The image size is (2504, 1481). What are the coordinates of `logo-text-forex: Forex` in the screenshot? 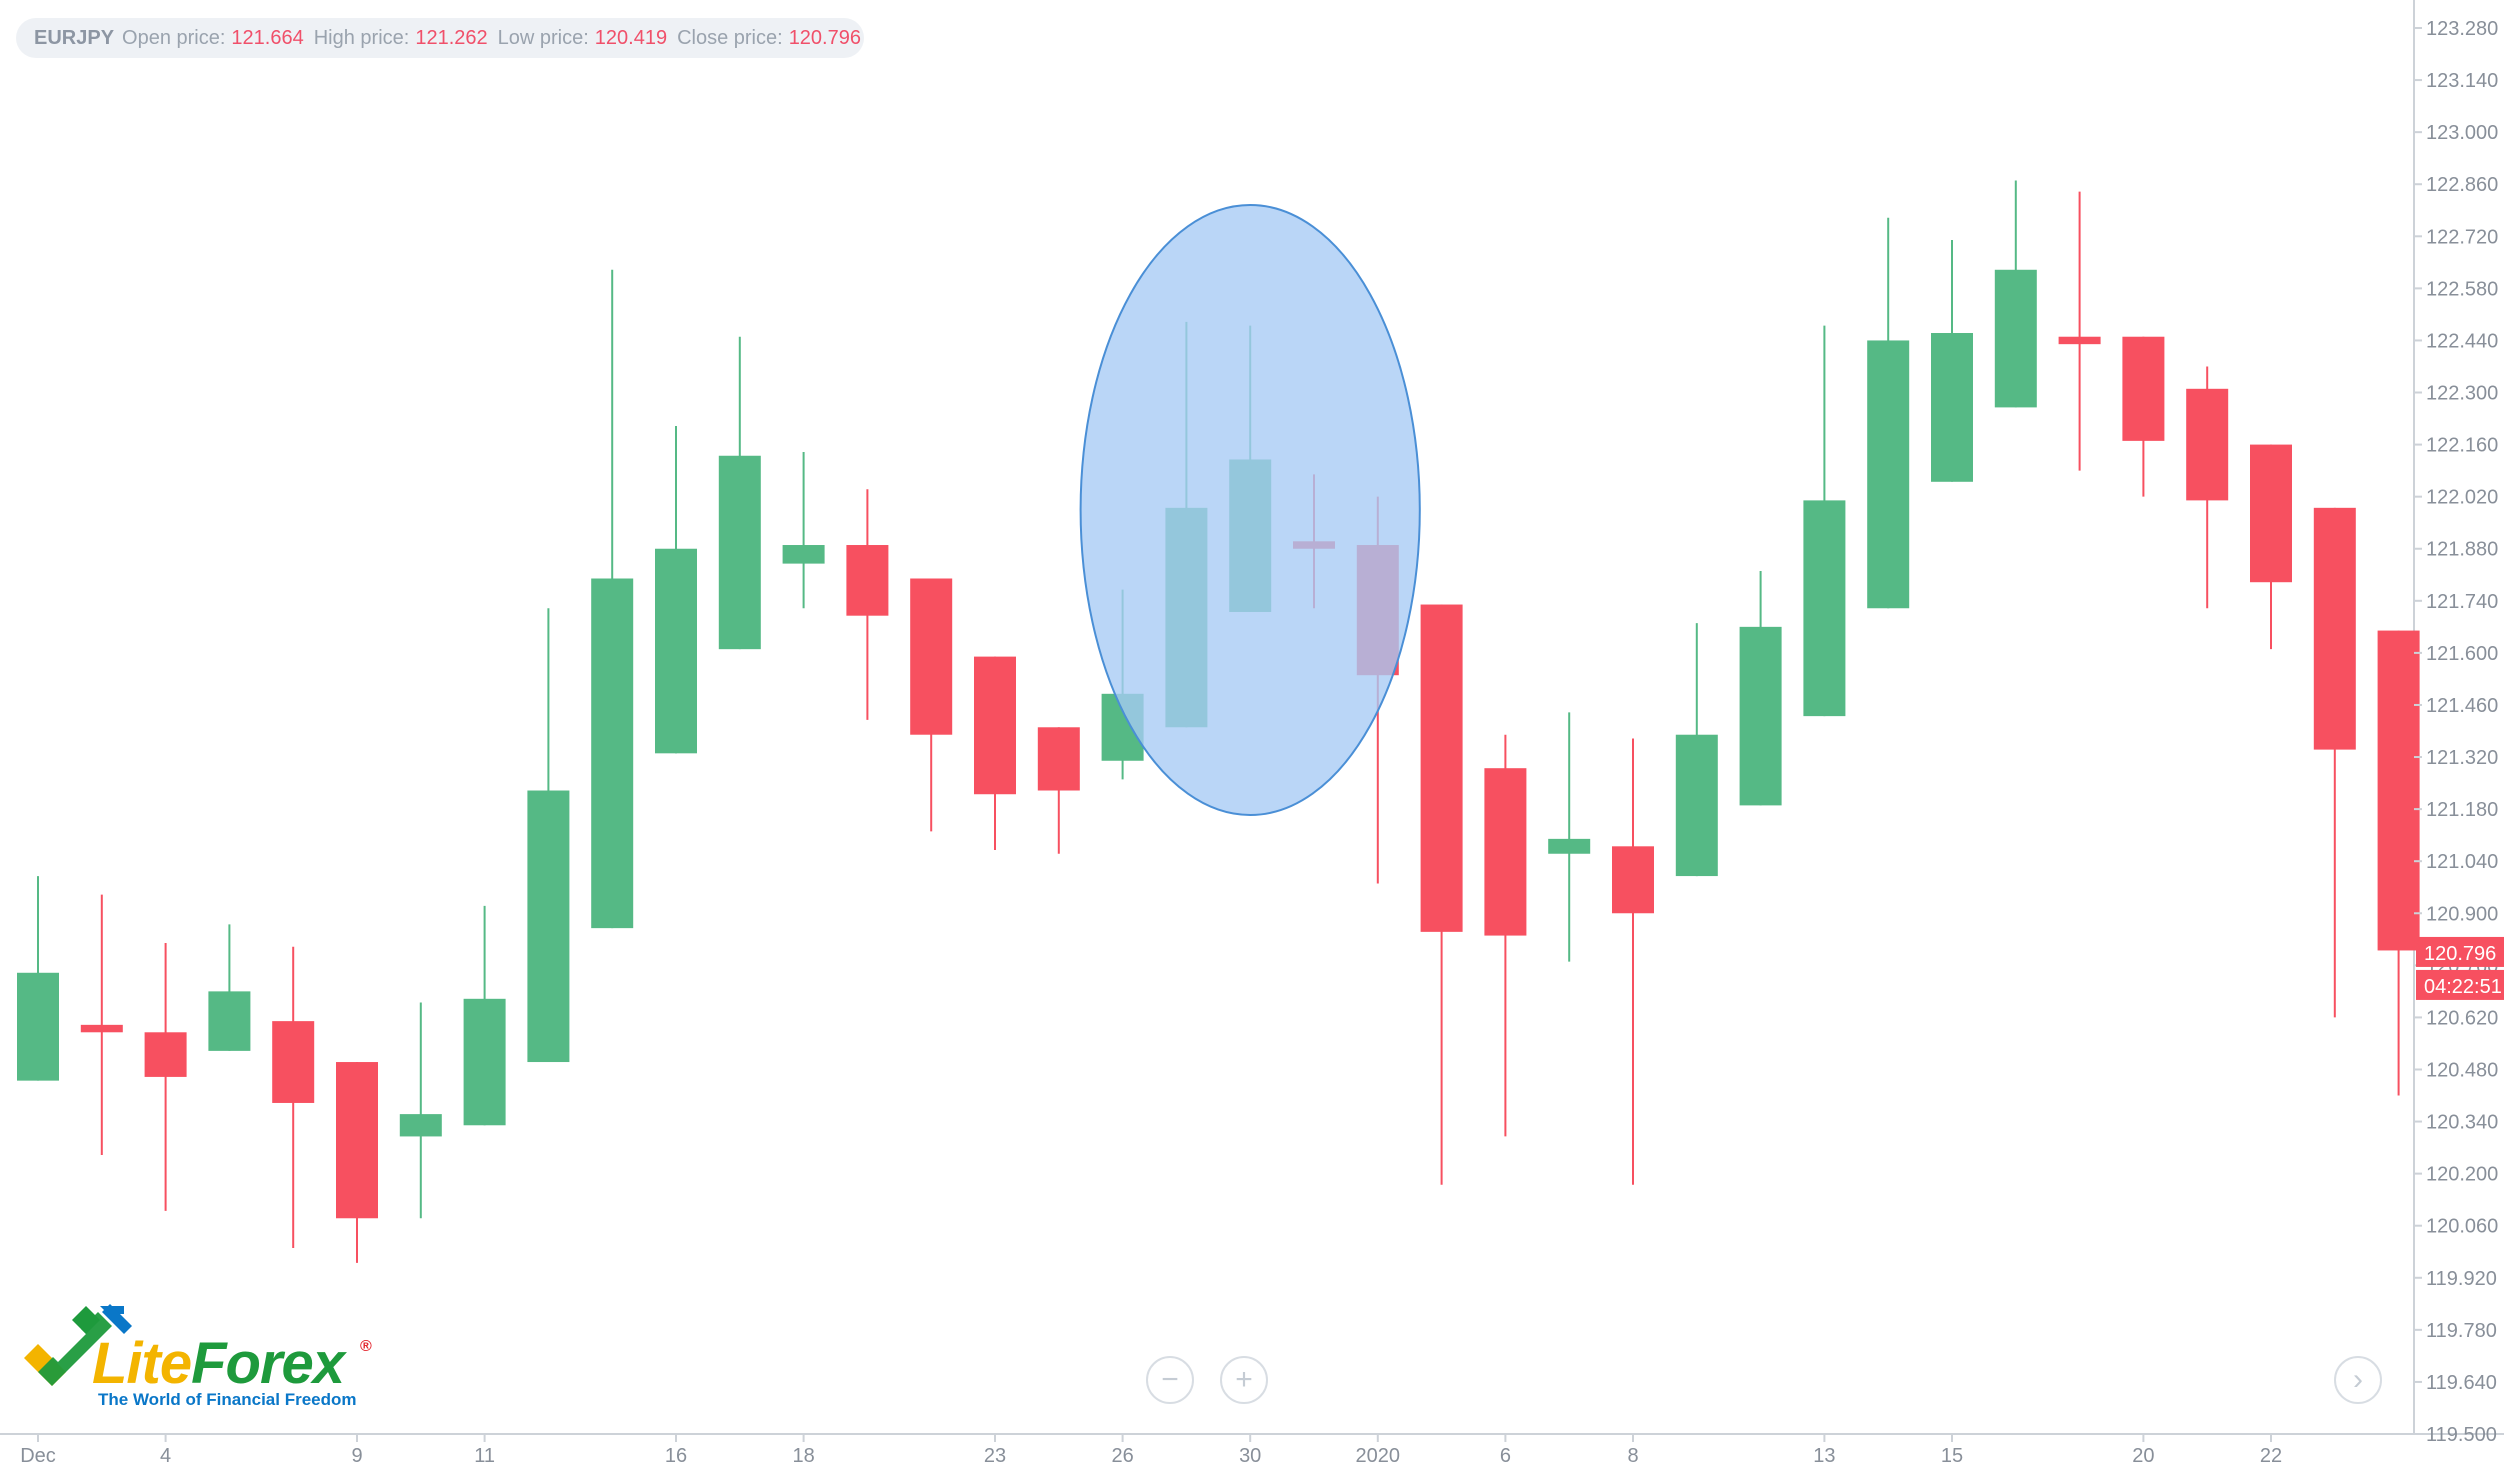 It's located at (268, 1363).